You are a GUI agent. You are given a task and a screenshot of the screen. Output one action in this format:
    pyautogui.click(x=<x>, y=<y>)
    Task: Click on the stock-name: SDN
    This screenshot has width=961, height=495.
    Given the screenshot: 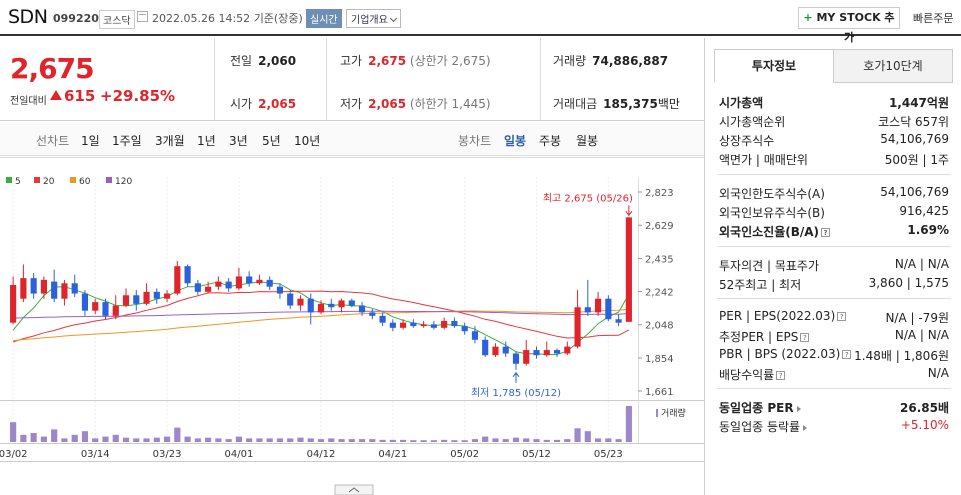 What is the action you would take?
    pyautogui.click(x=28, y=17)
    